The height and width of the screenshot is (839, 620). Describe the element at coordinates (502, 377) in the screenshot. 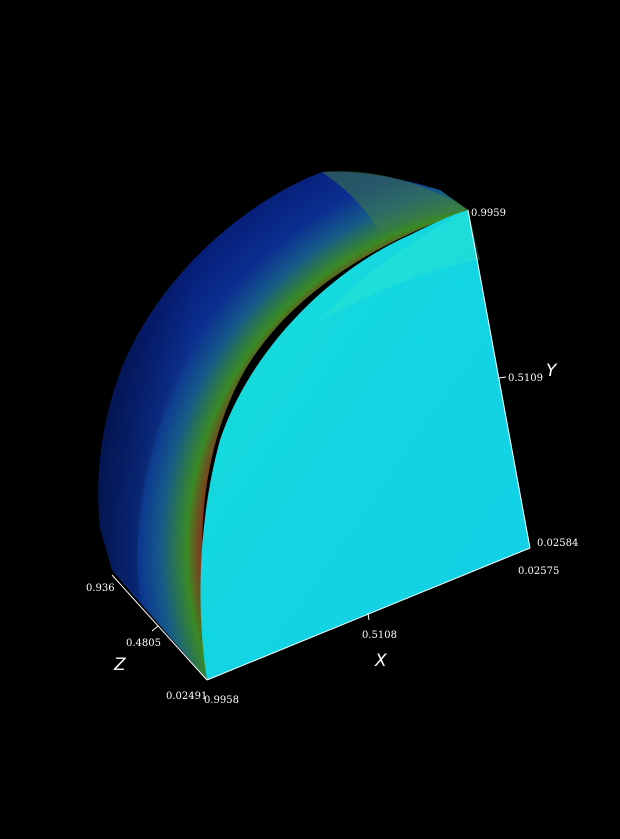

I see `y-tick-mark` at that location.